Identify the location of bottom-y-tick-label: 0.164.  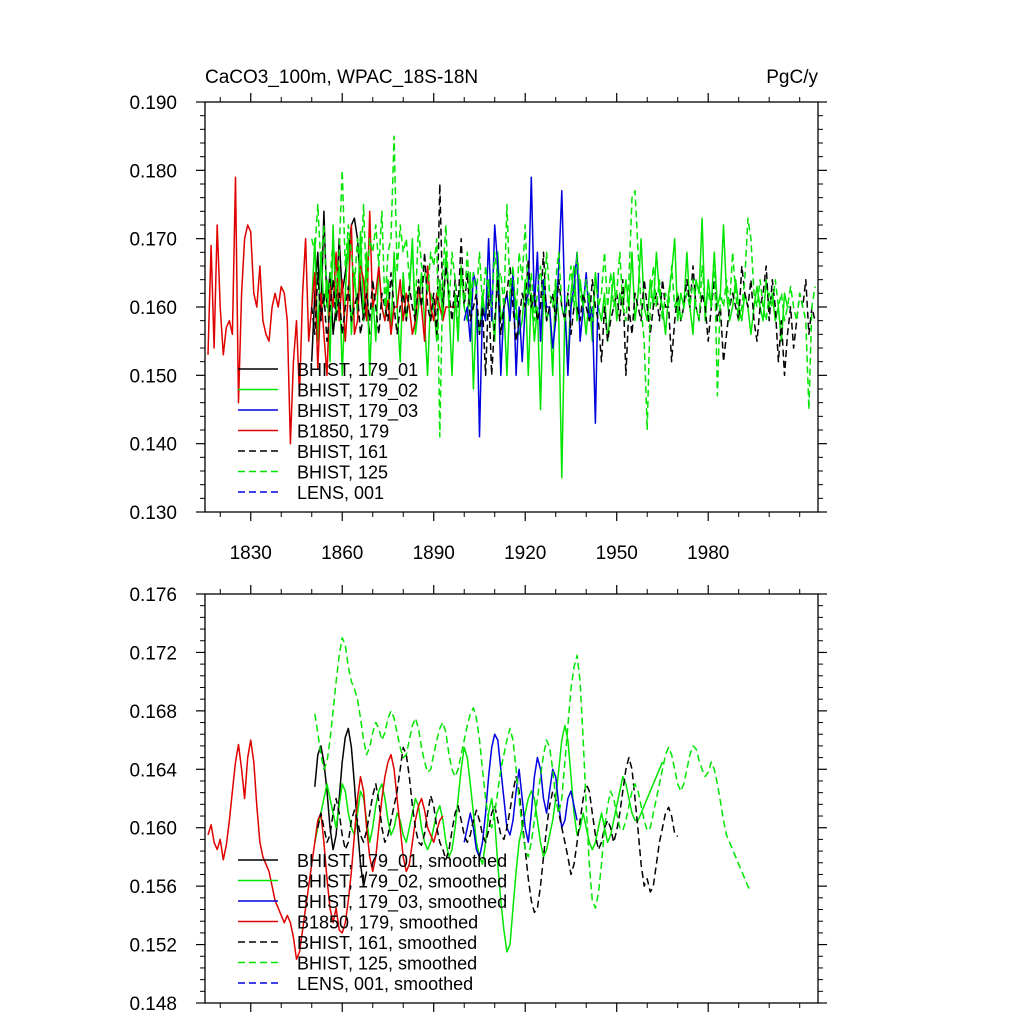
(153, 770).